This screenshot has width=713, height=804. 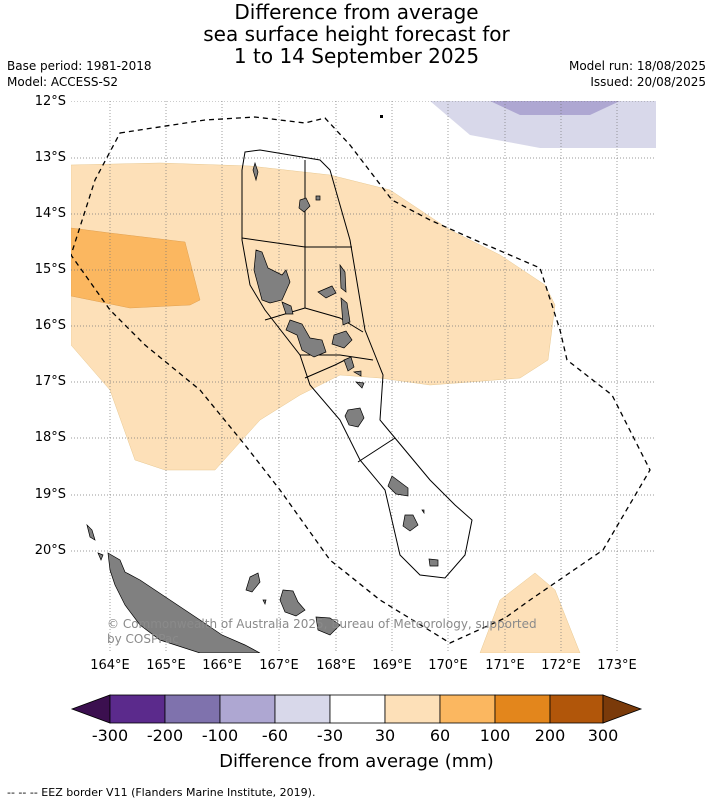 I want to click on lon-label: 164°E, so click(x=110, y=665).